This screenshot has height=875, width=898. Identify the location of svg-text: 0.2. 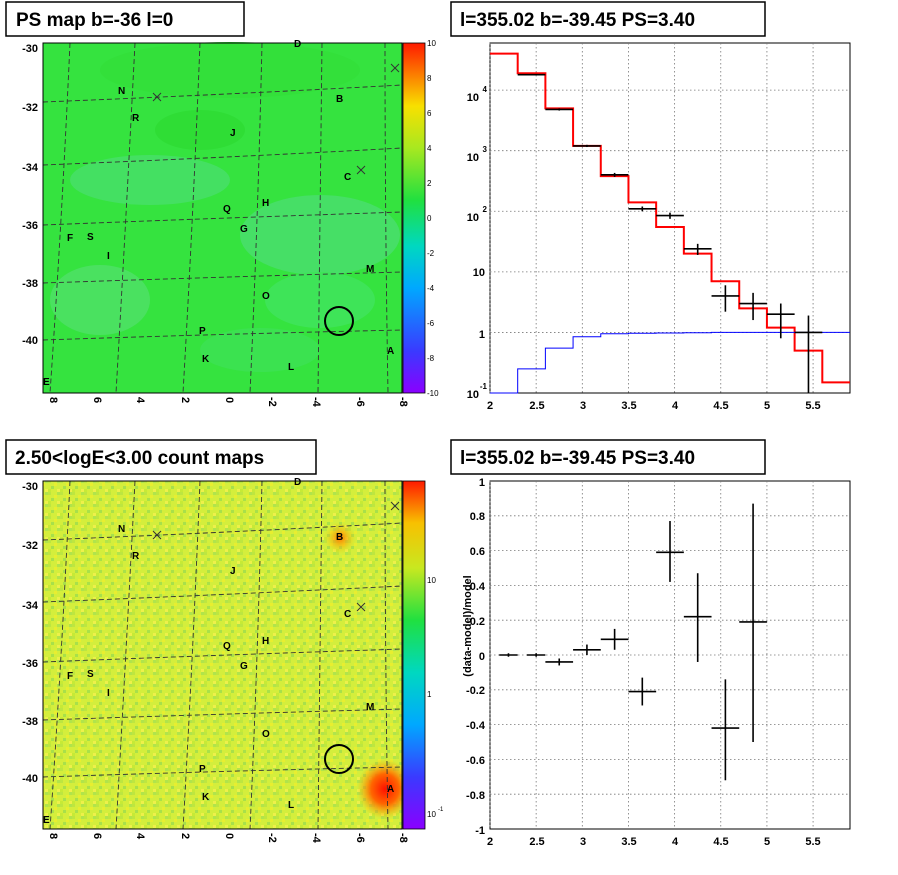
(477, 622).